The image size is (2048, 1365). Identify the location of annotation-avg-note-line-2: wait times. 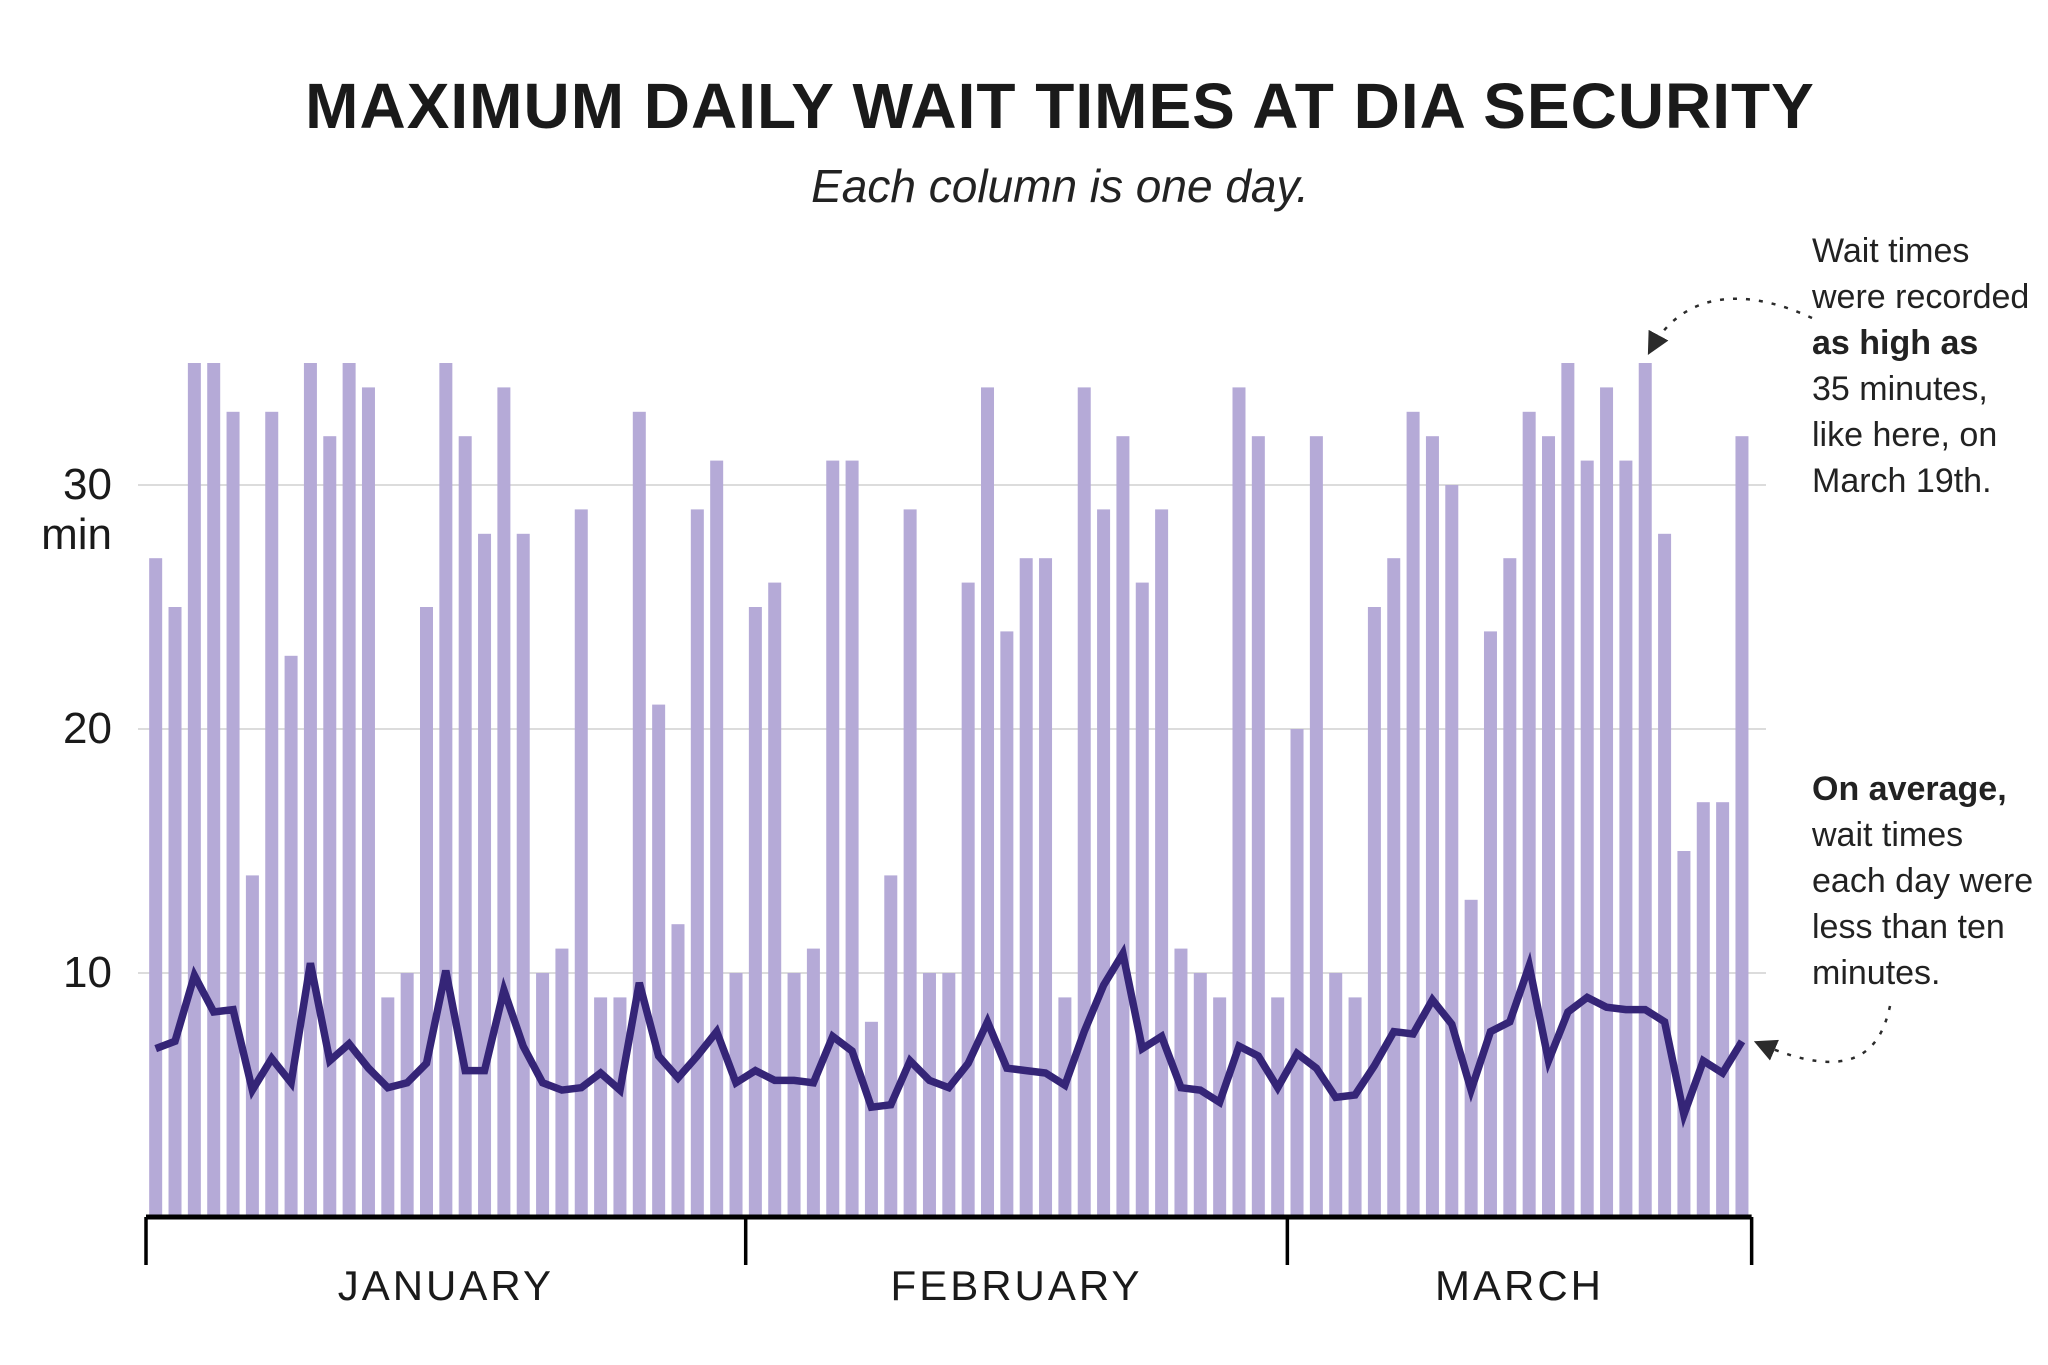
(1887, 835).